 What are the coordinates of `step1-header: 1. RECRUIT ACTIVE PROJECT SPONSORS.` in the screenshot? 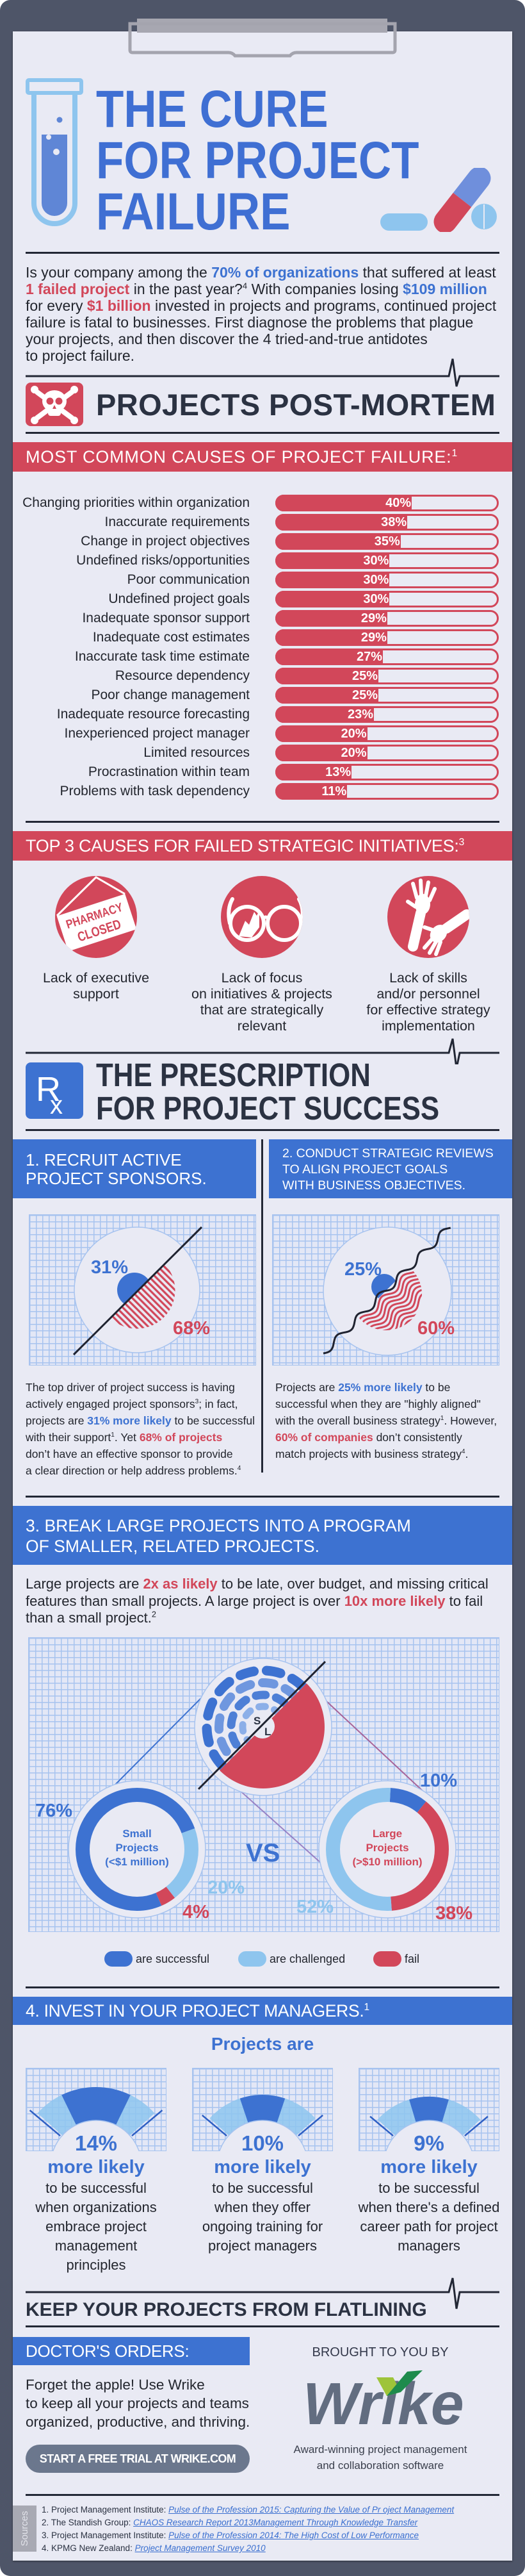 It's located at (134, 1168).